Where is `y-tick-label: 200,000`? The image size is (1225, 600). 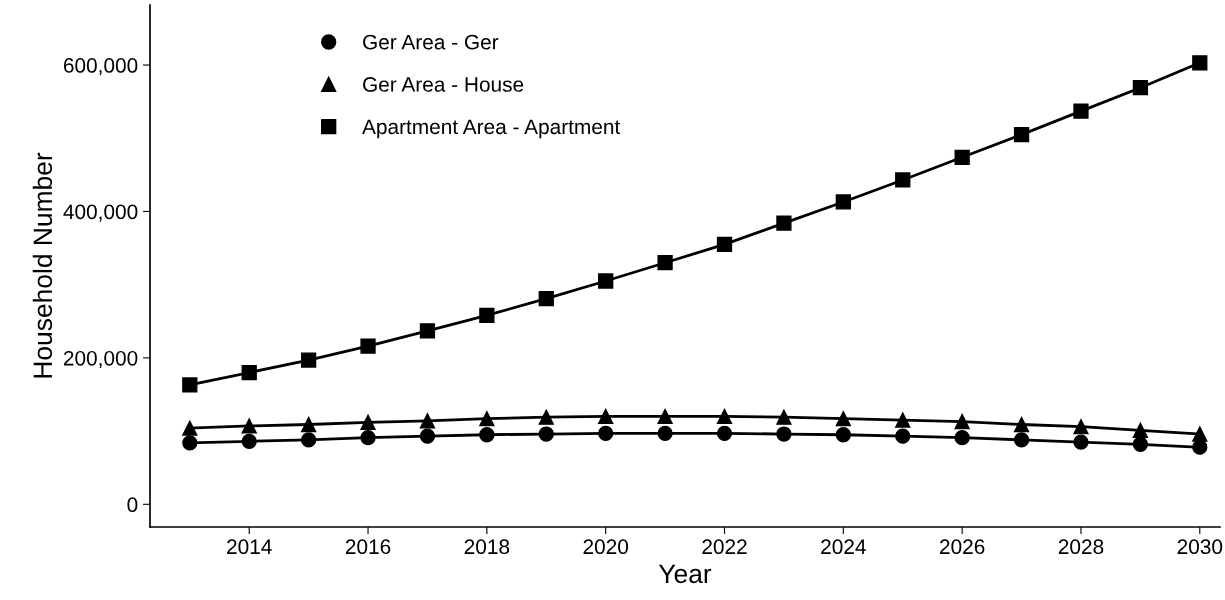 y-tick-label: 200,000 is located at coordinates (100, 359).